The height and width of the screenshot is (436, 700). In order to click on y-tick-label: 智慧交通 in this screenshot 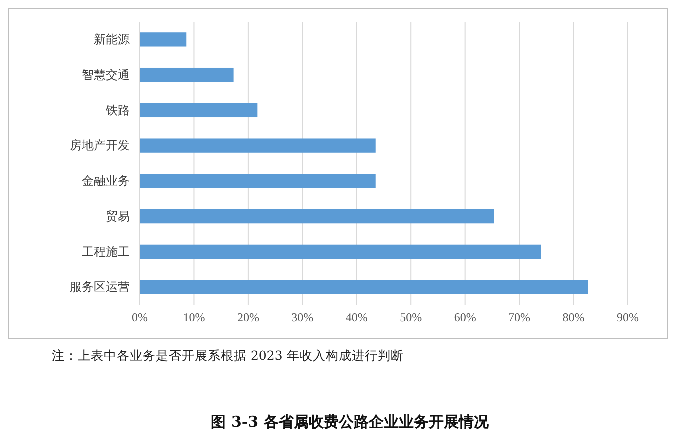, I will do `click(106, 75)`.